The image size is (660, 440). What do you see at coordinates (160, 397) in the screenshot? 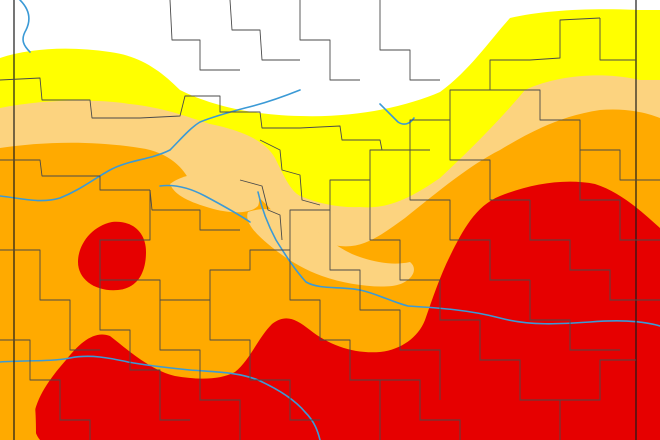
I see `river-south` at bounding box center [160, 397].